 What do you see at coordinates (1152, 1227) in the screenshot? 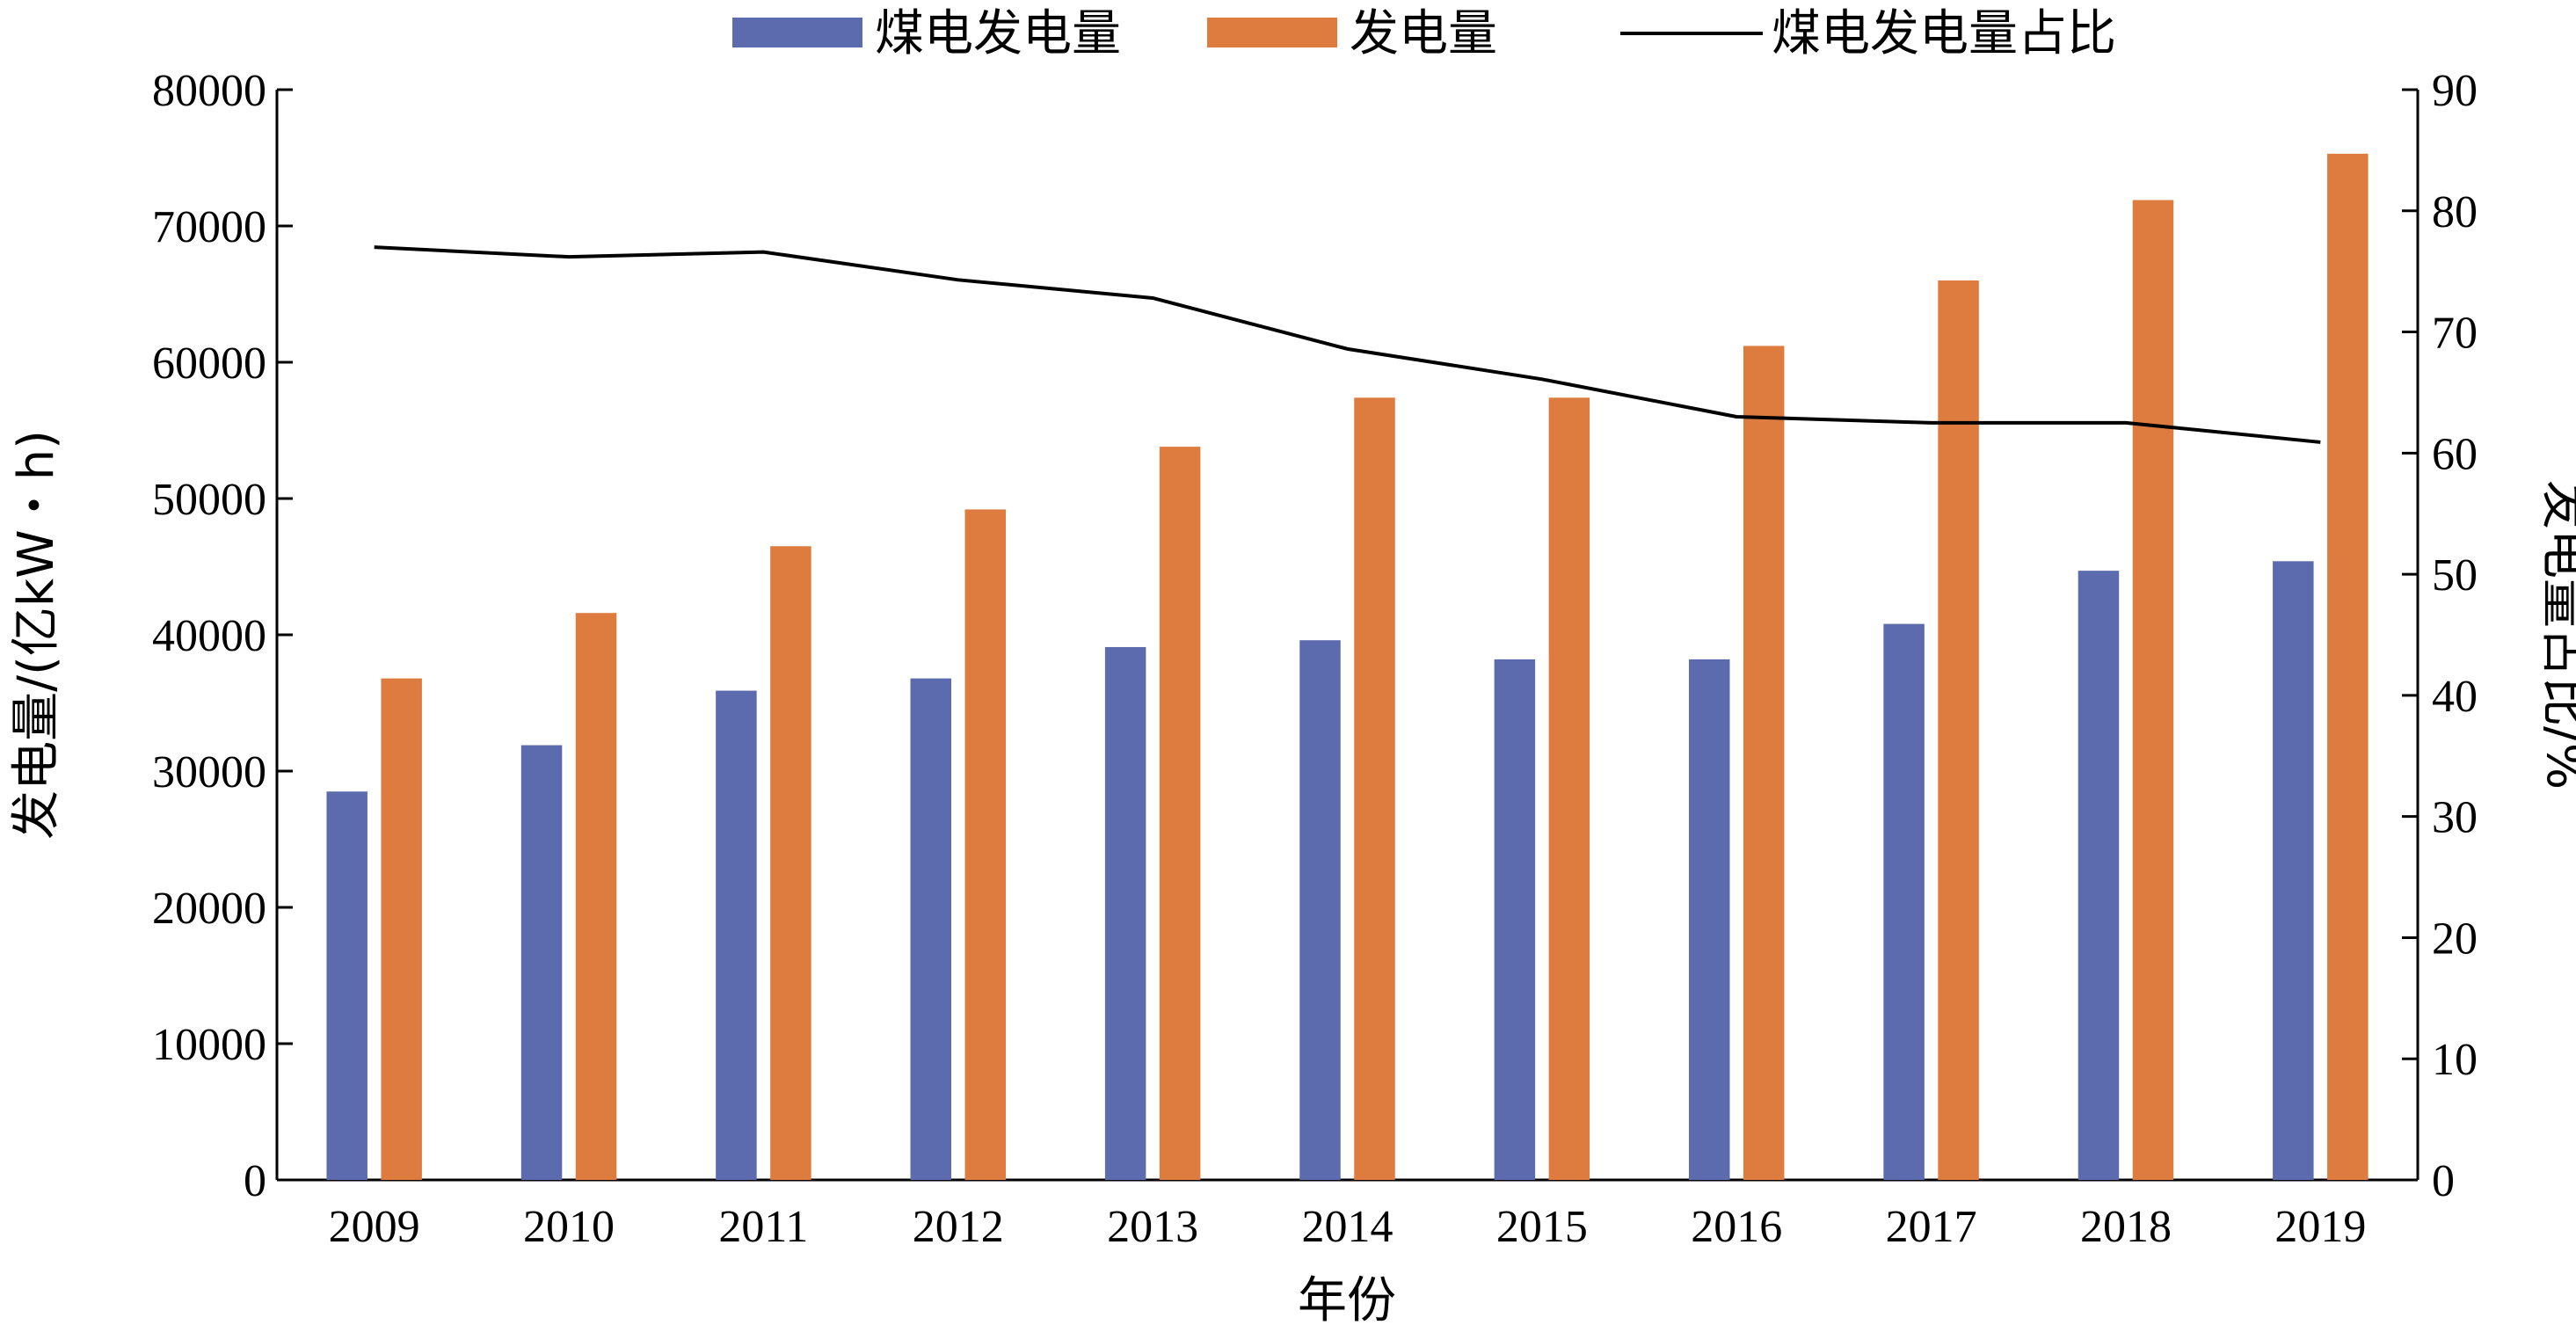
I see `x-tick-label: 2013` at bounding box center [1152, 1227].